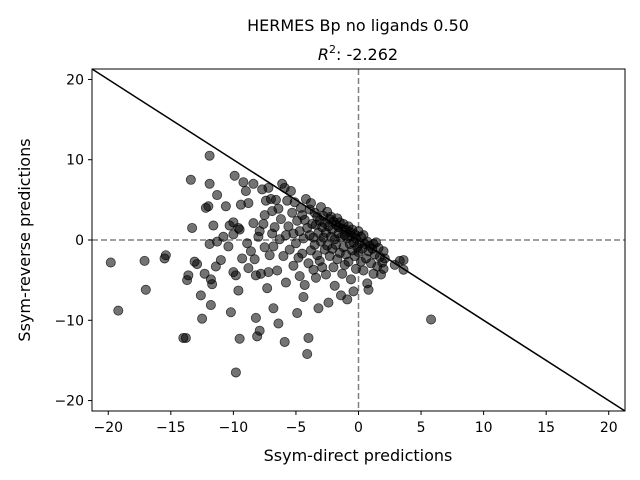  Describe the element at coordinates (69, 321) in the screenshot. I see `y-tick-label: −10` at that location.